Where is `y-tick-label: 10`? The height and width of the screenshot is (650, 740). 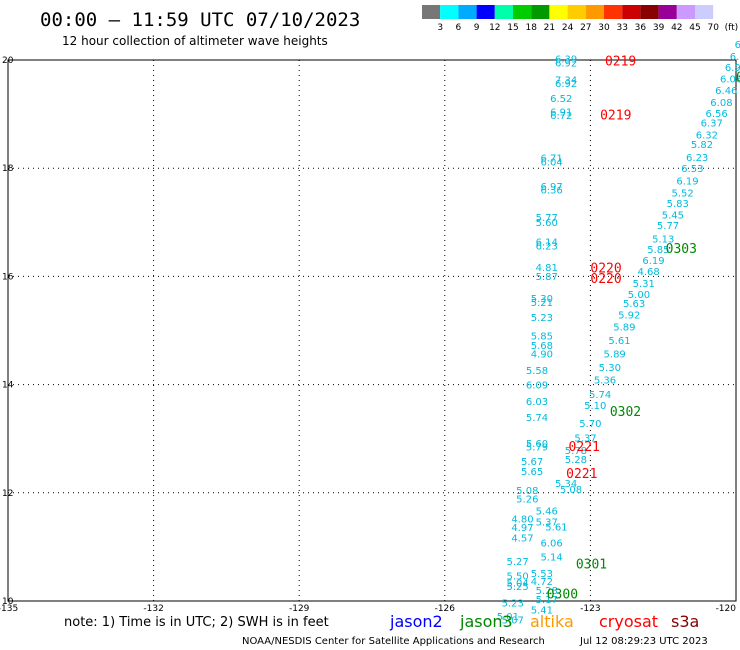 y-tick-label: 10 is located at coordinates (8, 602).